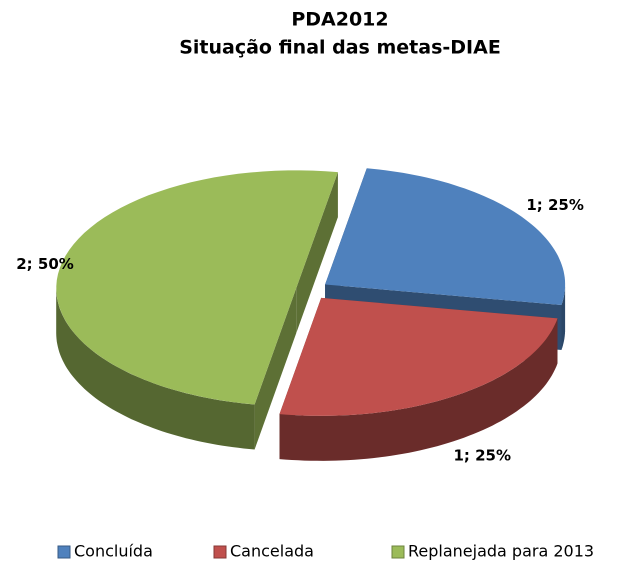 Image resolution: width=630 pixels, height=569 pixels. I want to click on legend-label: Cancelada, so click(272, 551).